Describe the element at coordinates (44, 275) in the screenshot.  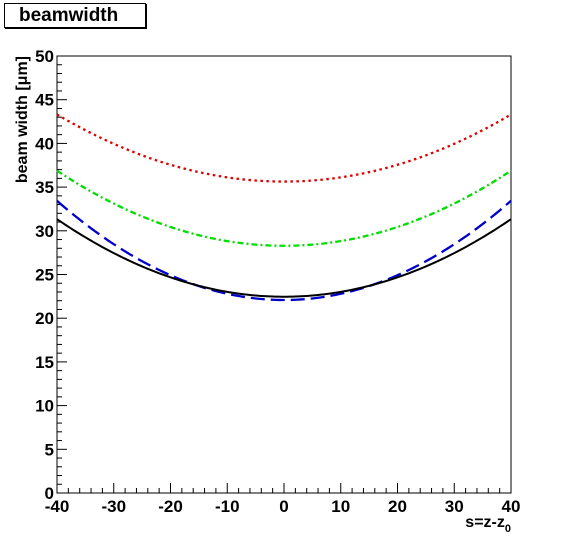
I see `y-tick-label: 25` at that location.